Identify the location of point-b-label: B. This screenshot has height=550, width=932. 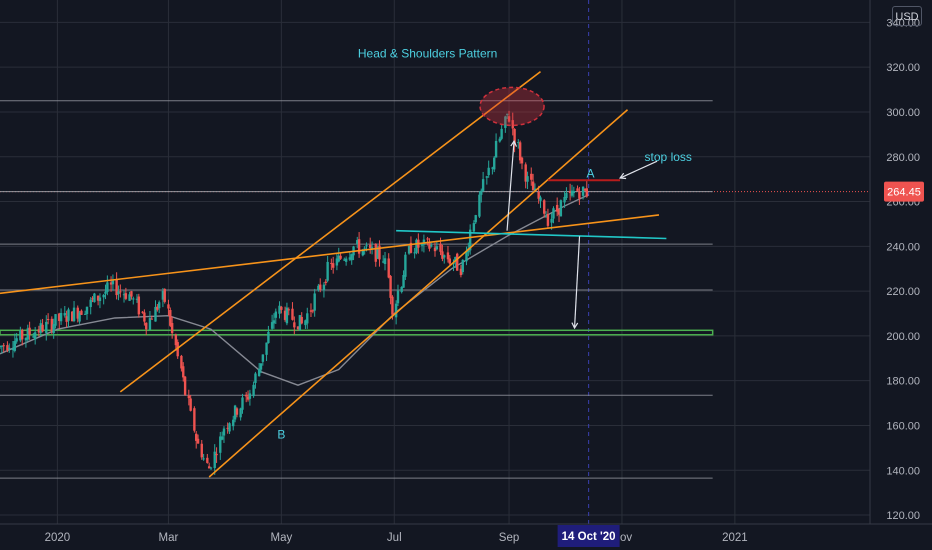
(281, 434).